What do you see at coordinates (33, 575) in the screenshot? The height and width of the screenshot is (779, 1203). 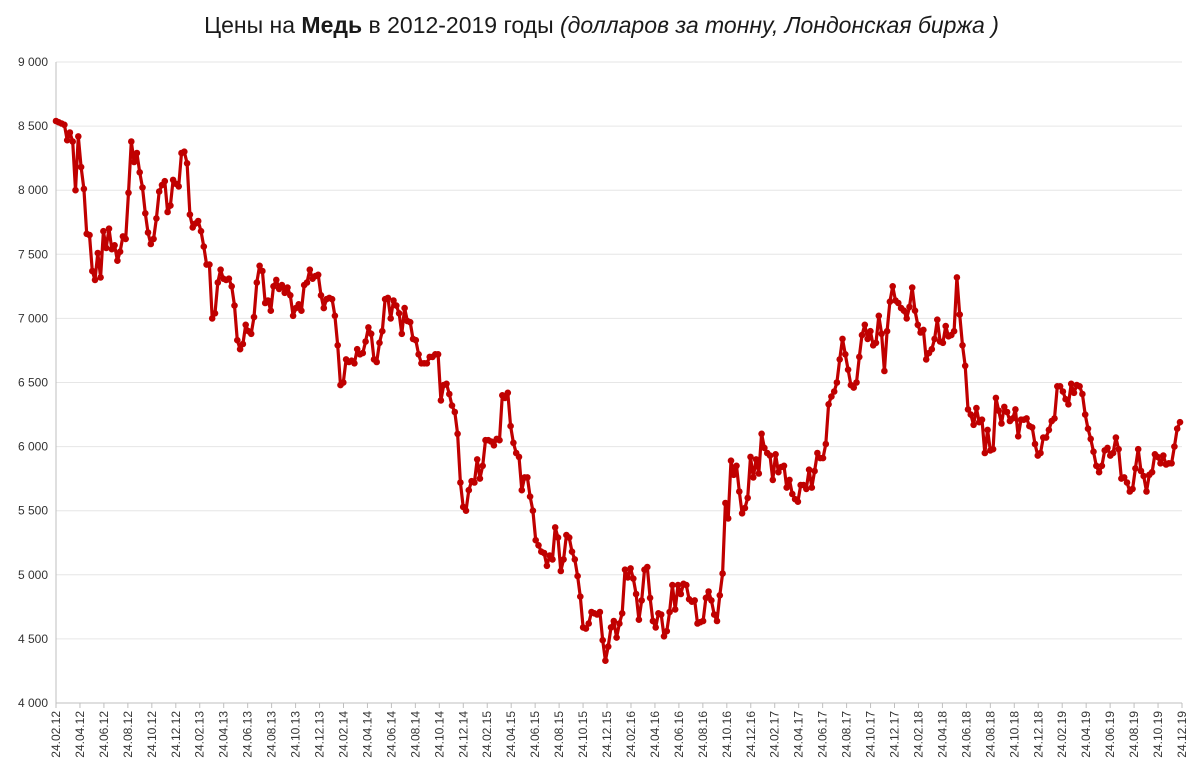 I see `y-tick-label: 5 000` at bounding box center [33, 575].